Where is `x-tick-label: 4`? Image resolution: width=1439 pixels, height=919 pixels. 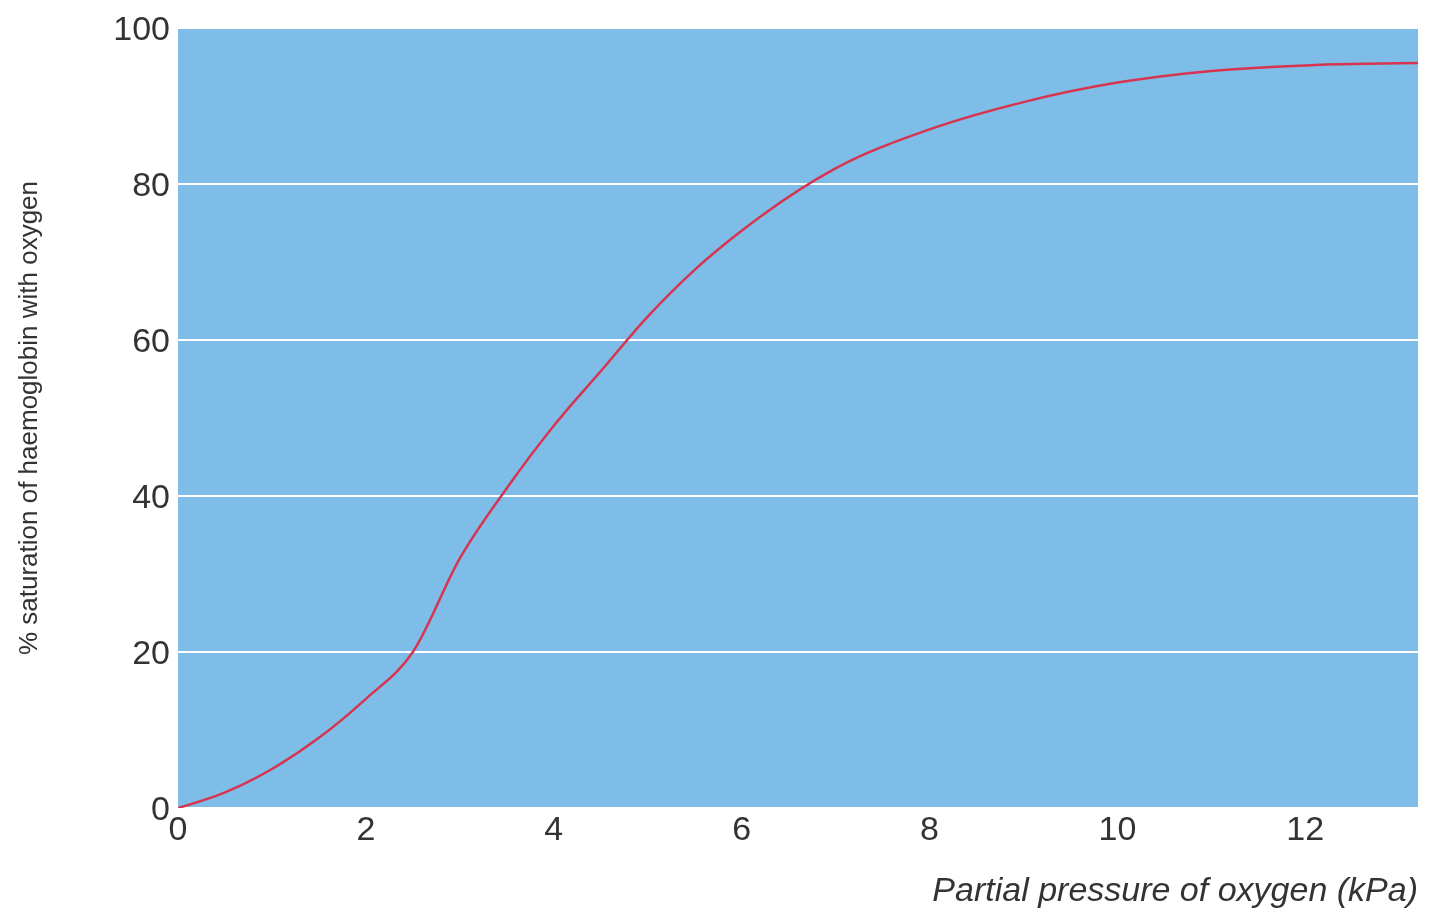 x-tick-label: 4 is located at coordinates (554, 828).